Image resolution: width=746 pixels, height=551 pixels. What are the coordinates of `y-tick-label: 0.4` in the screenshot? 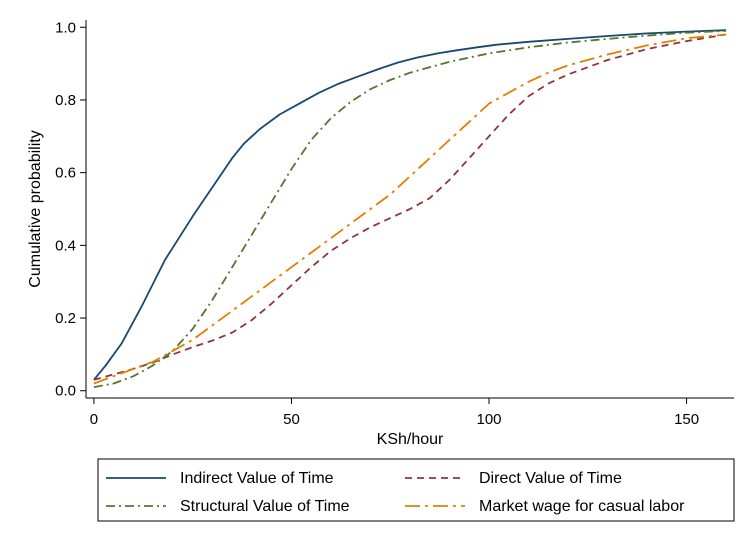 It's located at (65, 245).